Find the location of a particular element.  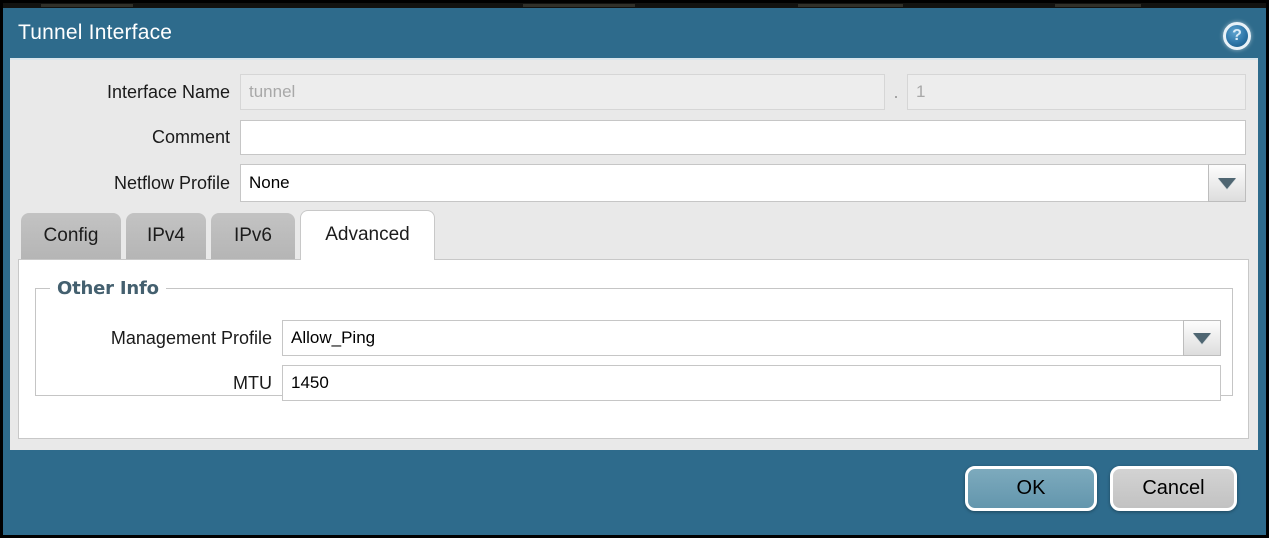

interface-name-base-input is located at coordinates (562, 92).